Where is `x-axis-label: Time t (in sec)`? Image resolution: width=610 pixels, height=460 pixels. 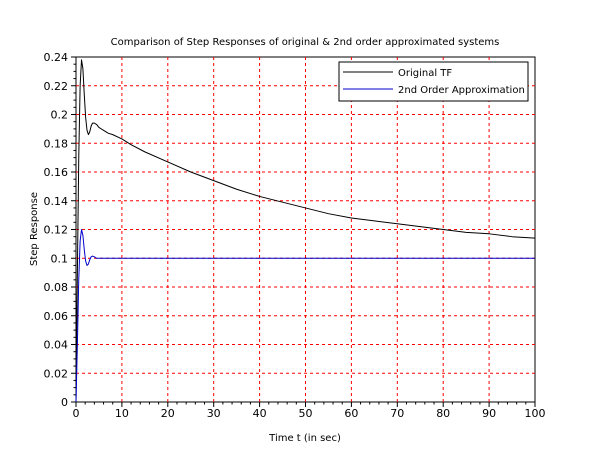 x-axis-label: Time t (in sec) is located at coordinates (304, 438).